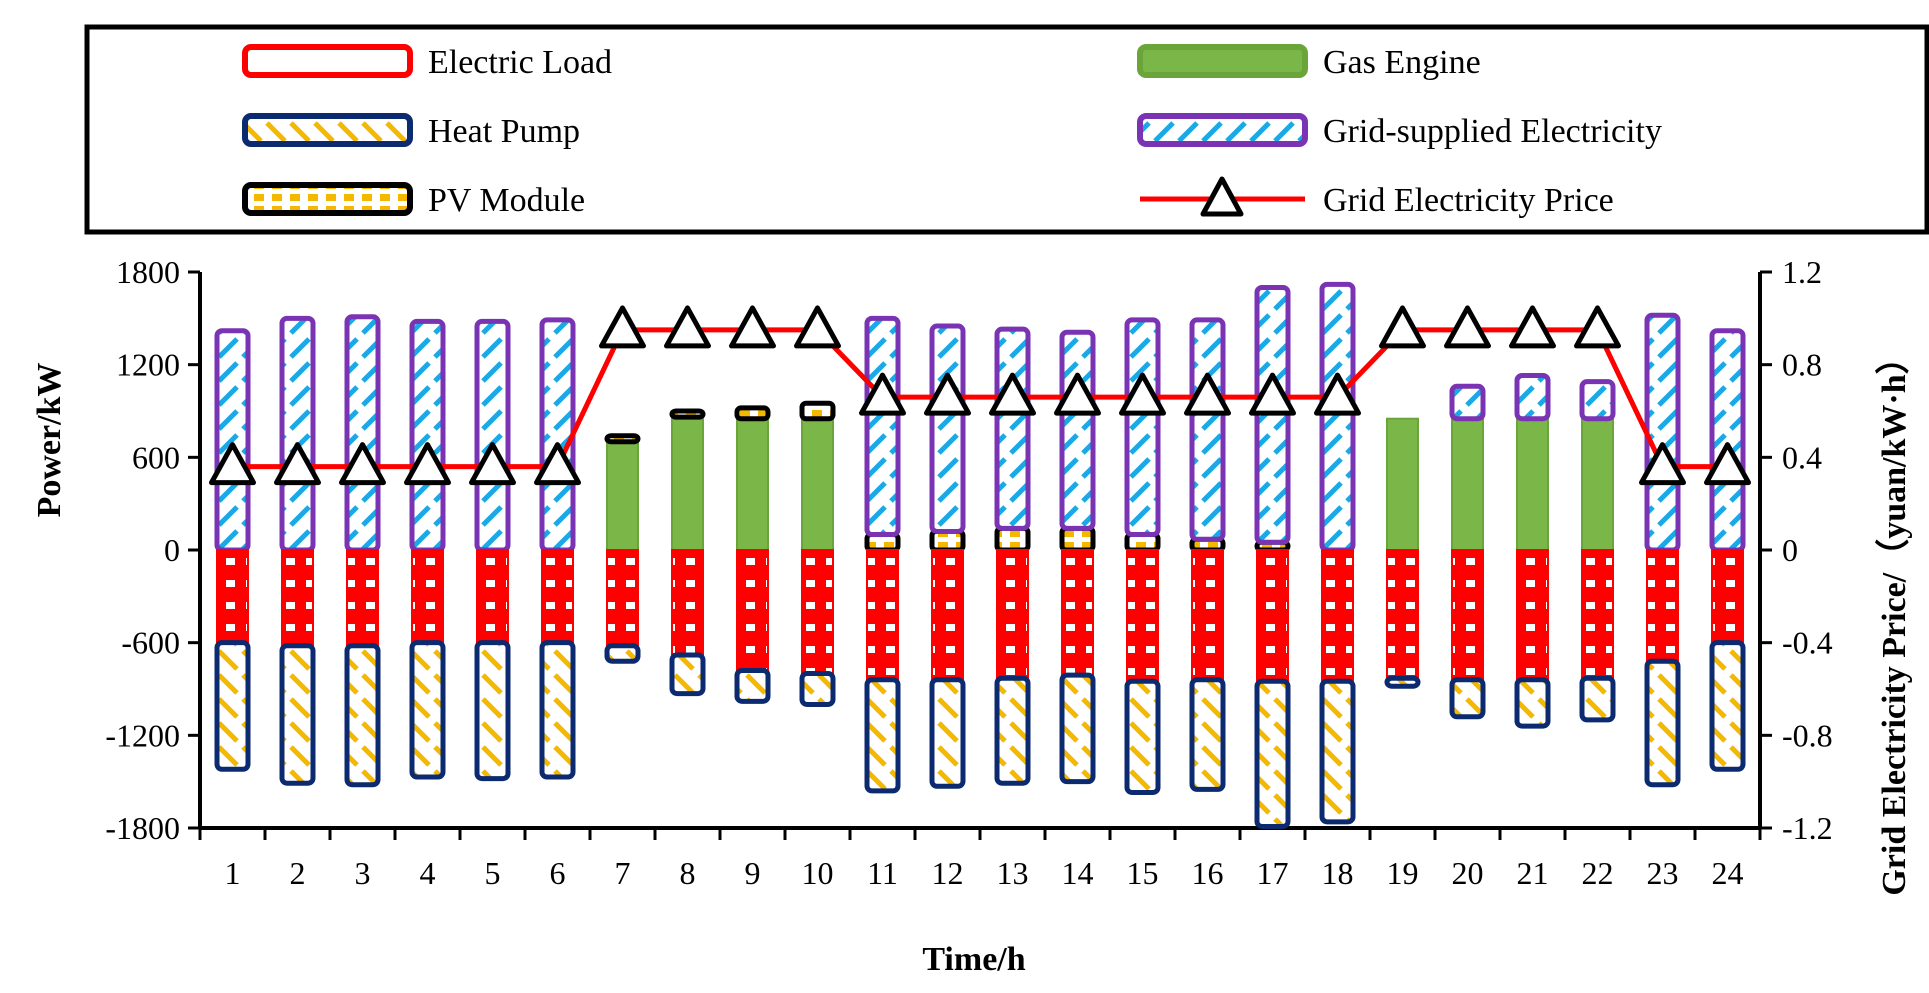  I want to click on legend-swatch-pv-module, so click(327, 199).